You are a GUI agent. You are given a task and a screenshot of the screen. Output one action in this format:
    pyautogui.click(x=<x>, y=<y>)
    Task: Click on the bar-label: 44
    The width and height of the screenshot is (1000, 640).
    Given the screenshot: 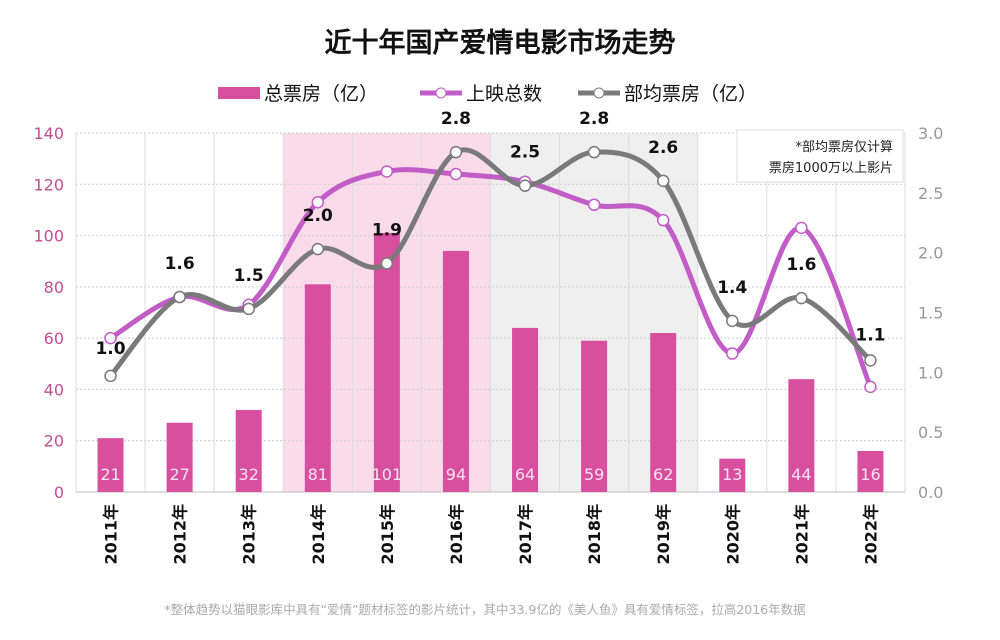 What is the action you would take?
    pyautogui.click(x=801, y=474)
    